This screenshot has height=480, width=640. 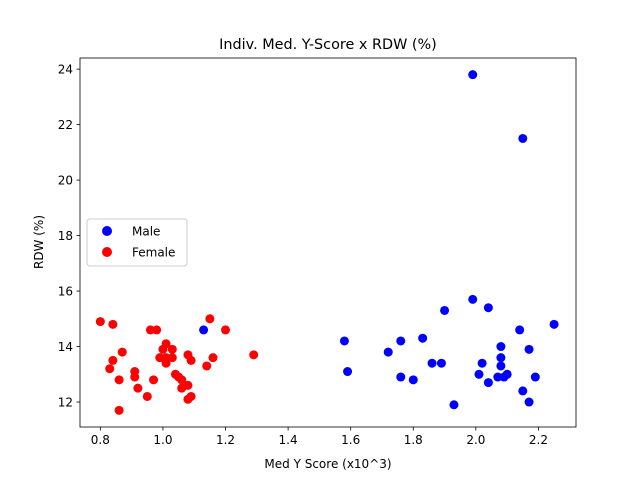 What do you see at coordinates (65, 181) in the screenshot?
I see `y-tick-label: 20` at bounding box center [65, 181].